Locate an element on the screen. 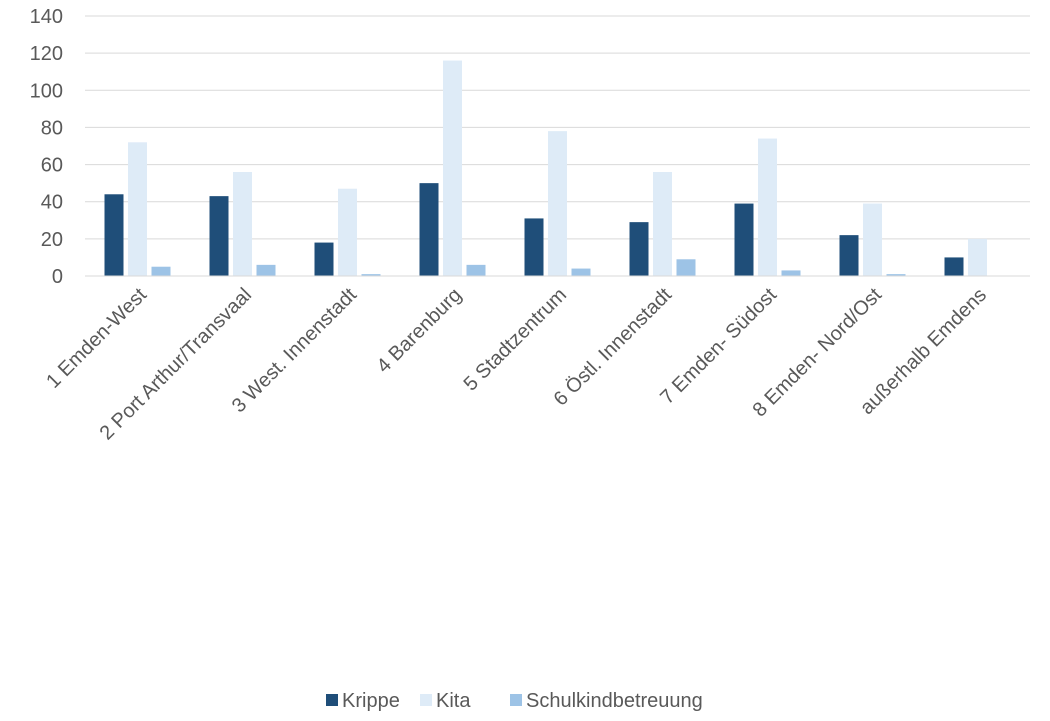 Image resolution: width=1050 pixels, height=721 pixels. y-tick-label: 140 is located at coordinates (46, 17).